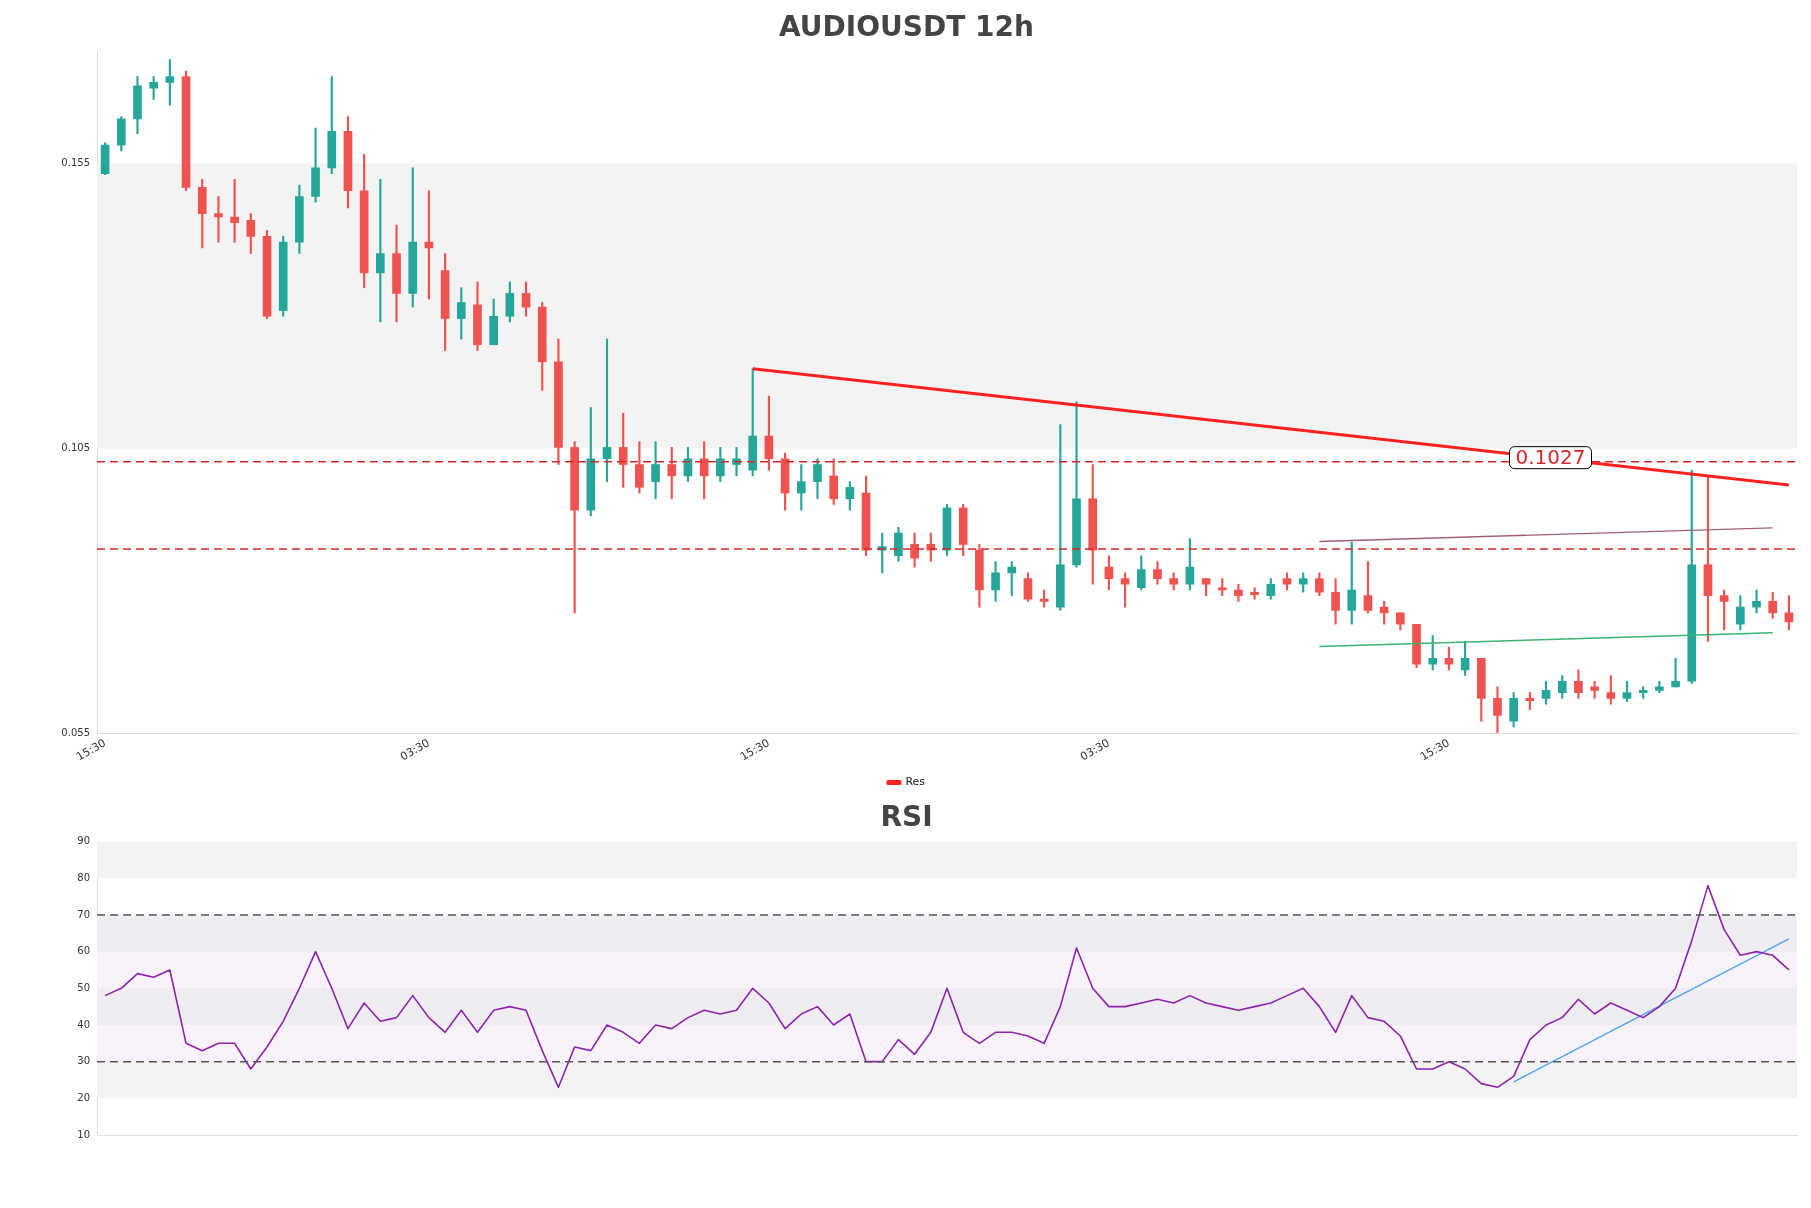 Image resolution: width=1811 pixels, height=1208 pixels. Describe the element at coordinates (906, 27) in the screenshot. I see `chart-title: AUDIOUSDT 12h` at that location.